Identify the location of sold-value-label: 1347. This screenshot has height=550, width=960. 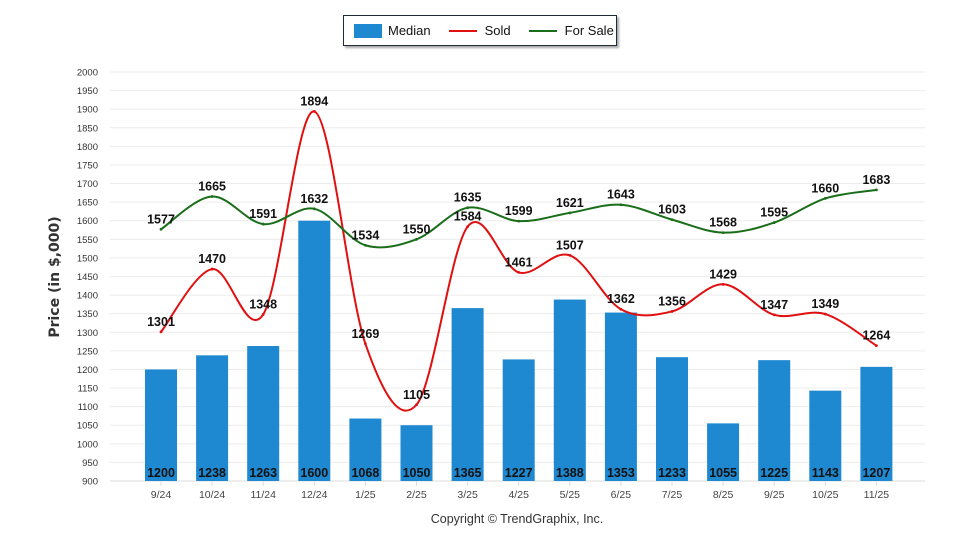
(774, 305).